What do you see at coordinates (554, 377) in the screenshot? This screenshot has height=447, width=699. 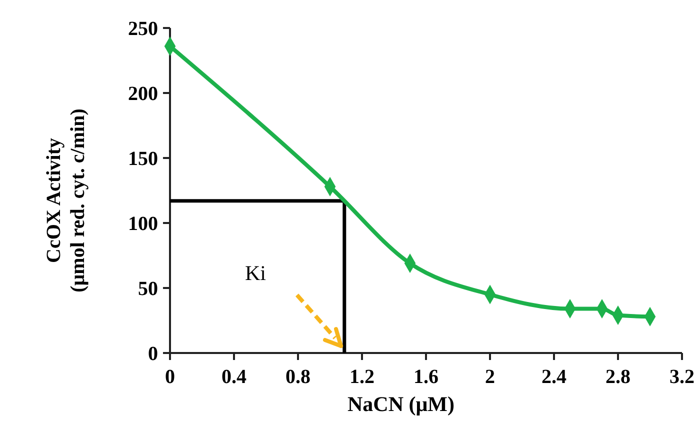 I see `x-tick-label: 2.4` at bounding box center [554, 377].